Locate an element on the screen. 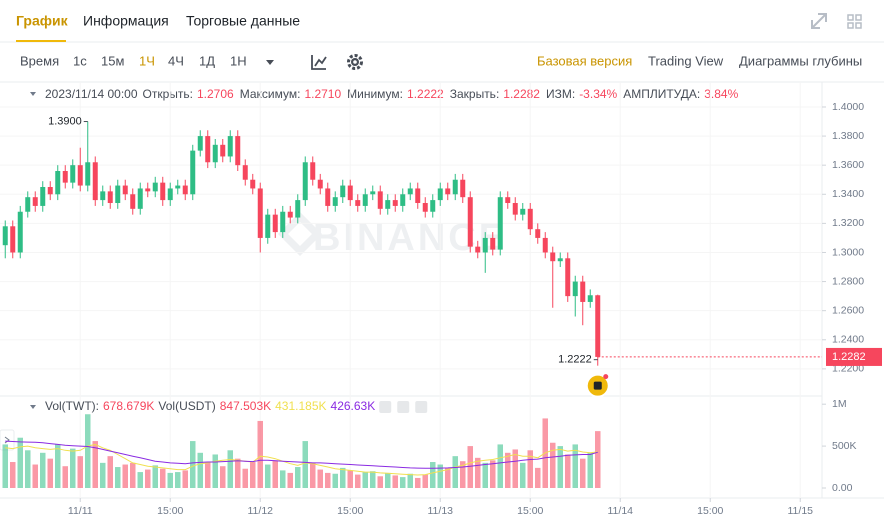 Image resolution: width=884 pixels, height=525 pixels. interval-button: 1Д is located at coordinates (207, 60).